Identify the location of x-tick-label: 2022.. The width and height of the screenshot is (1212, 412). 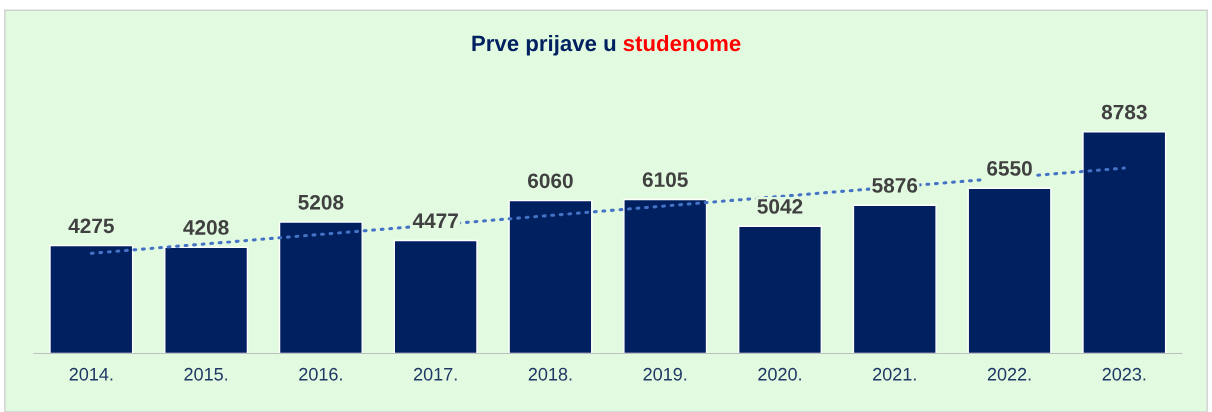
(1009, 374).